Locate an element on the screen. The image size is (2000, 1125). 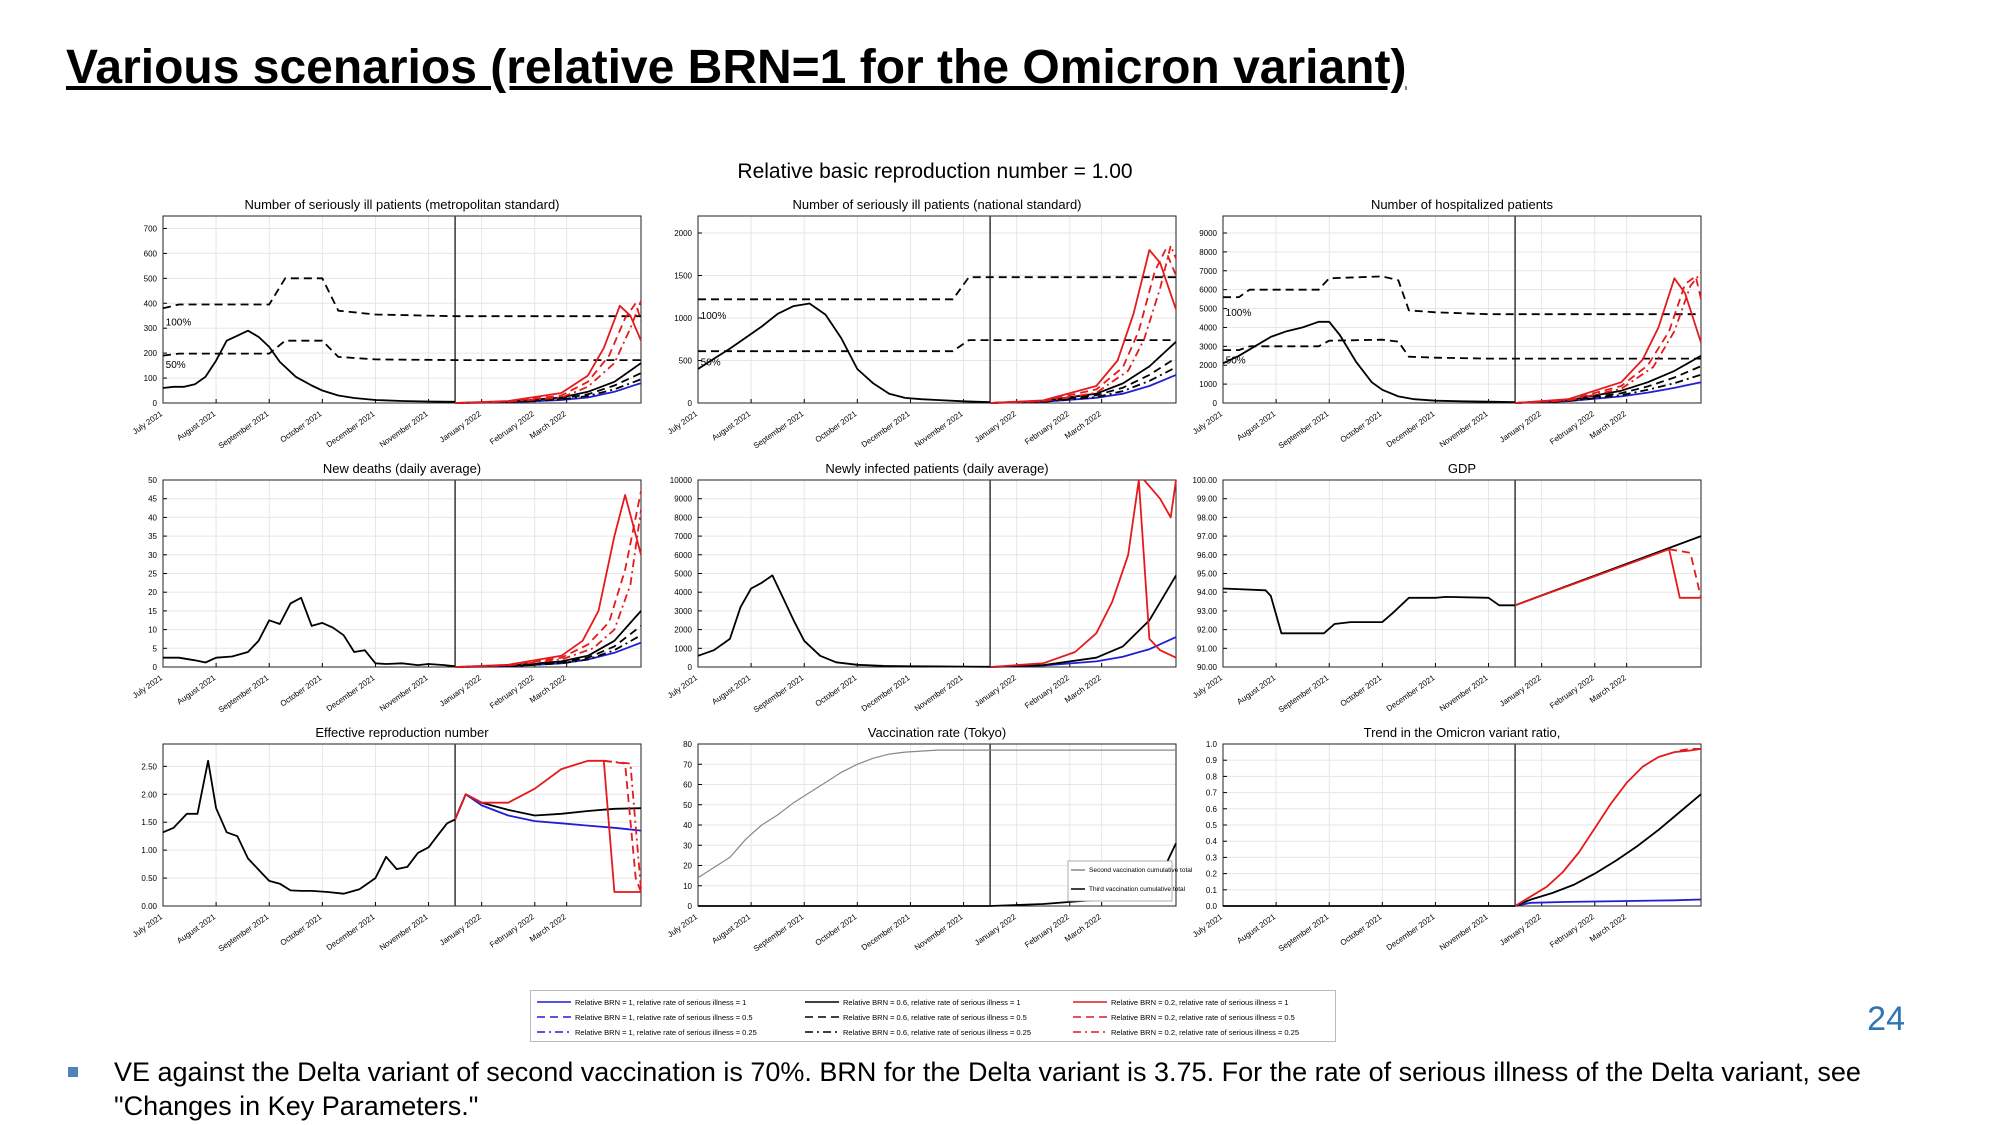
y-tick-label: 500 is located at coordinates (151, 278).